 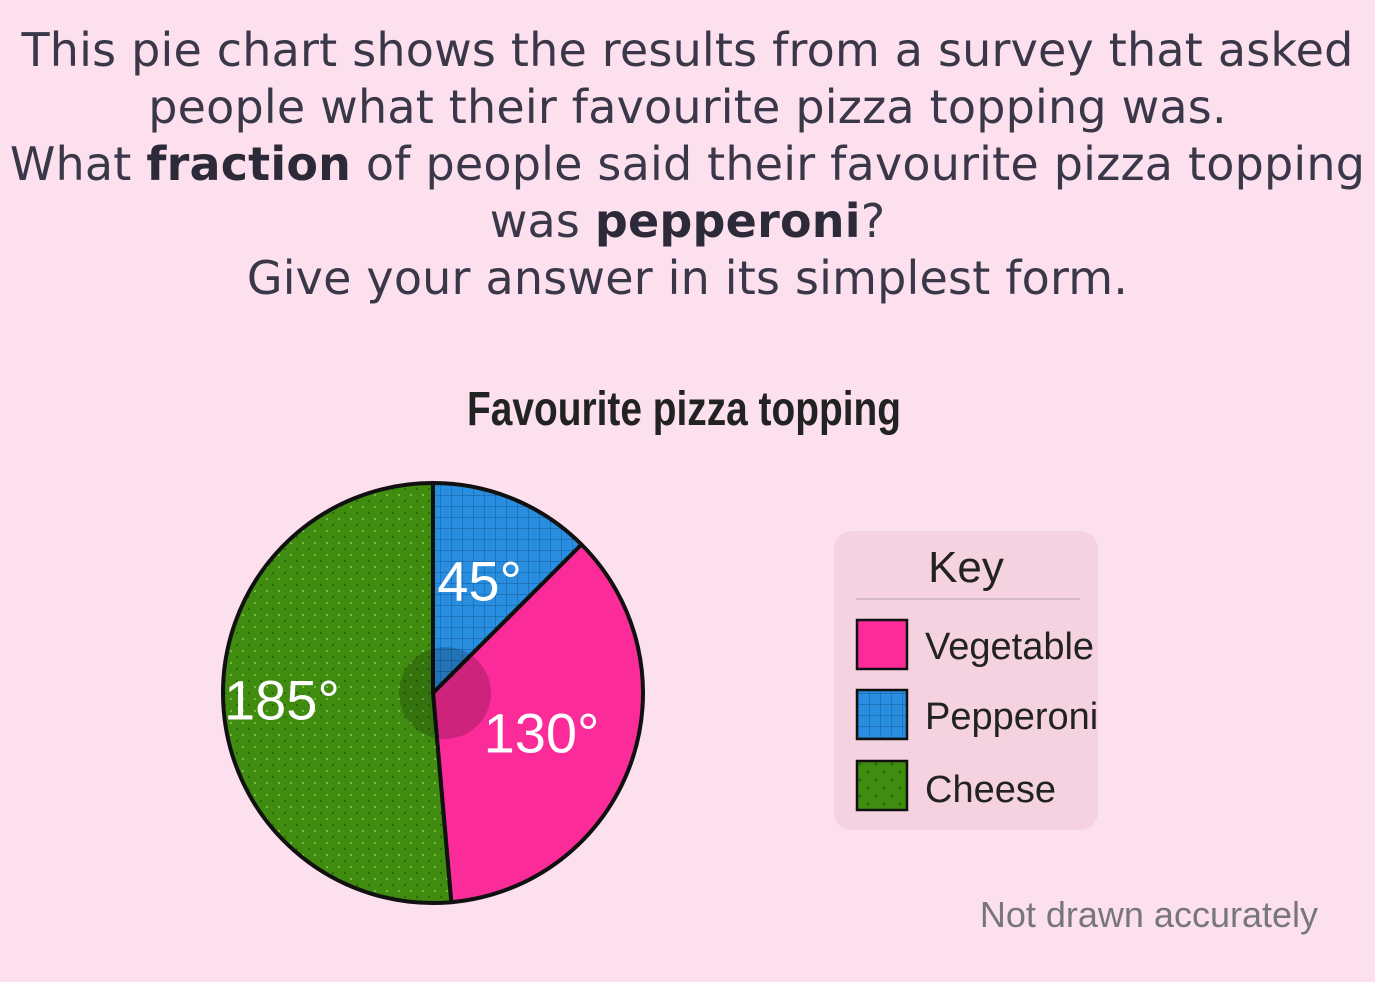 I want to click on pie-slice-cheese, so click(x=337, y=693).